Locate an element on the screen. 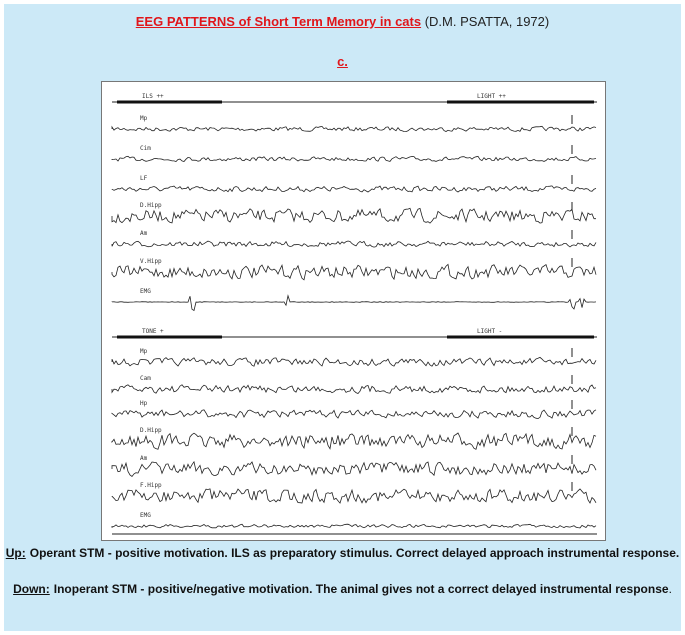 Image resolution: width=685 pixels, height=635 pixels. channel-label: Cam is located at coordinates (145, 378).